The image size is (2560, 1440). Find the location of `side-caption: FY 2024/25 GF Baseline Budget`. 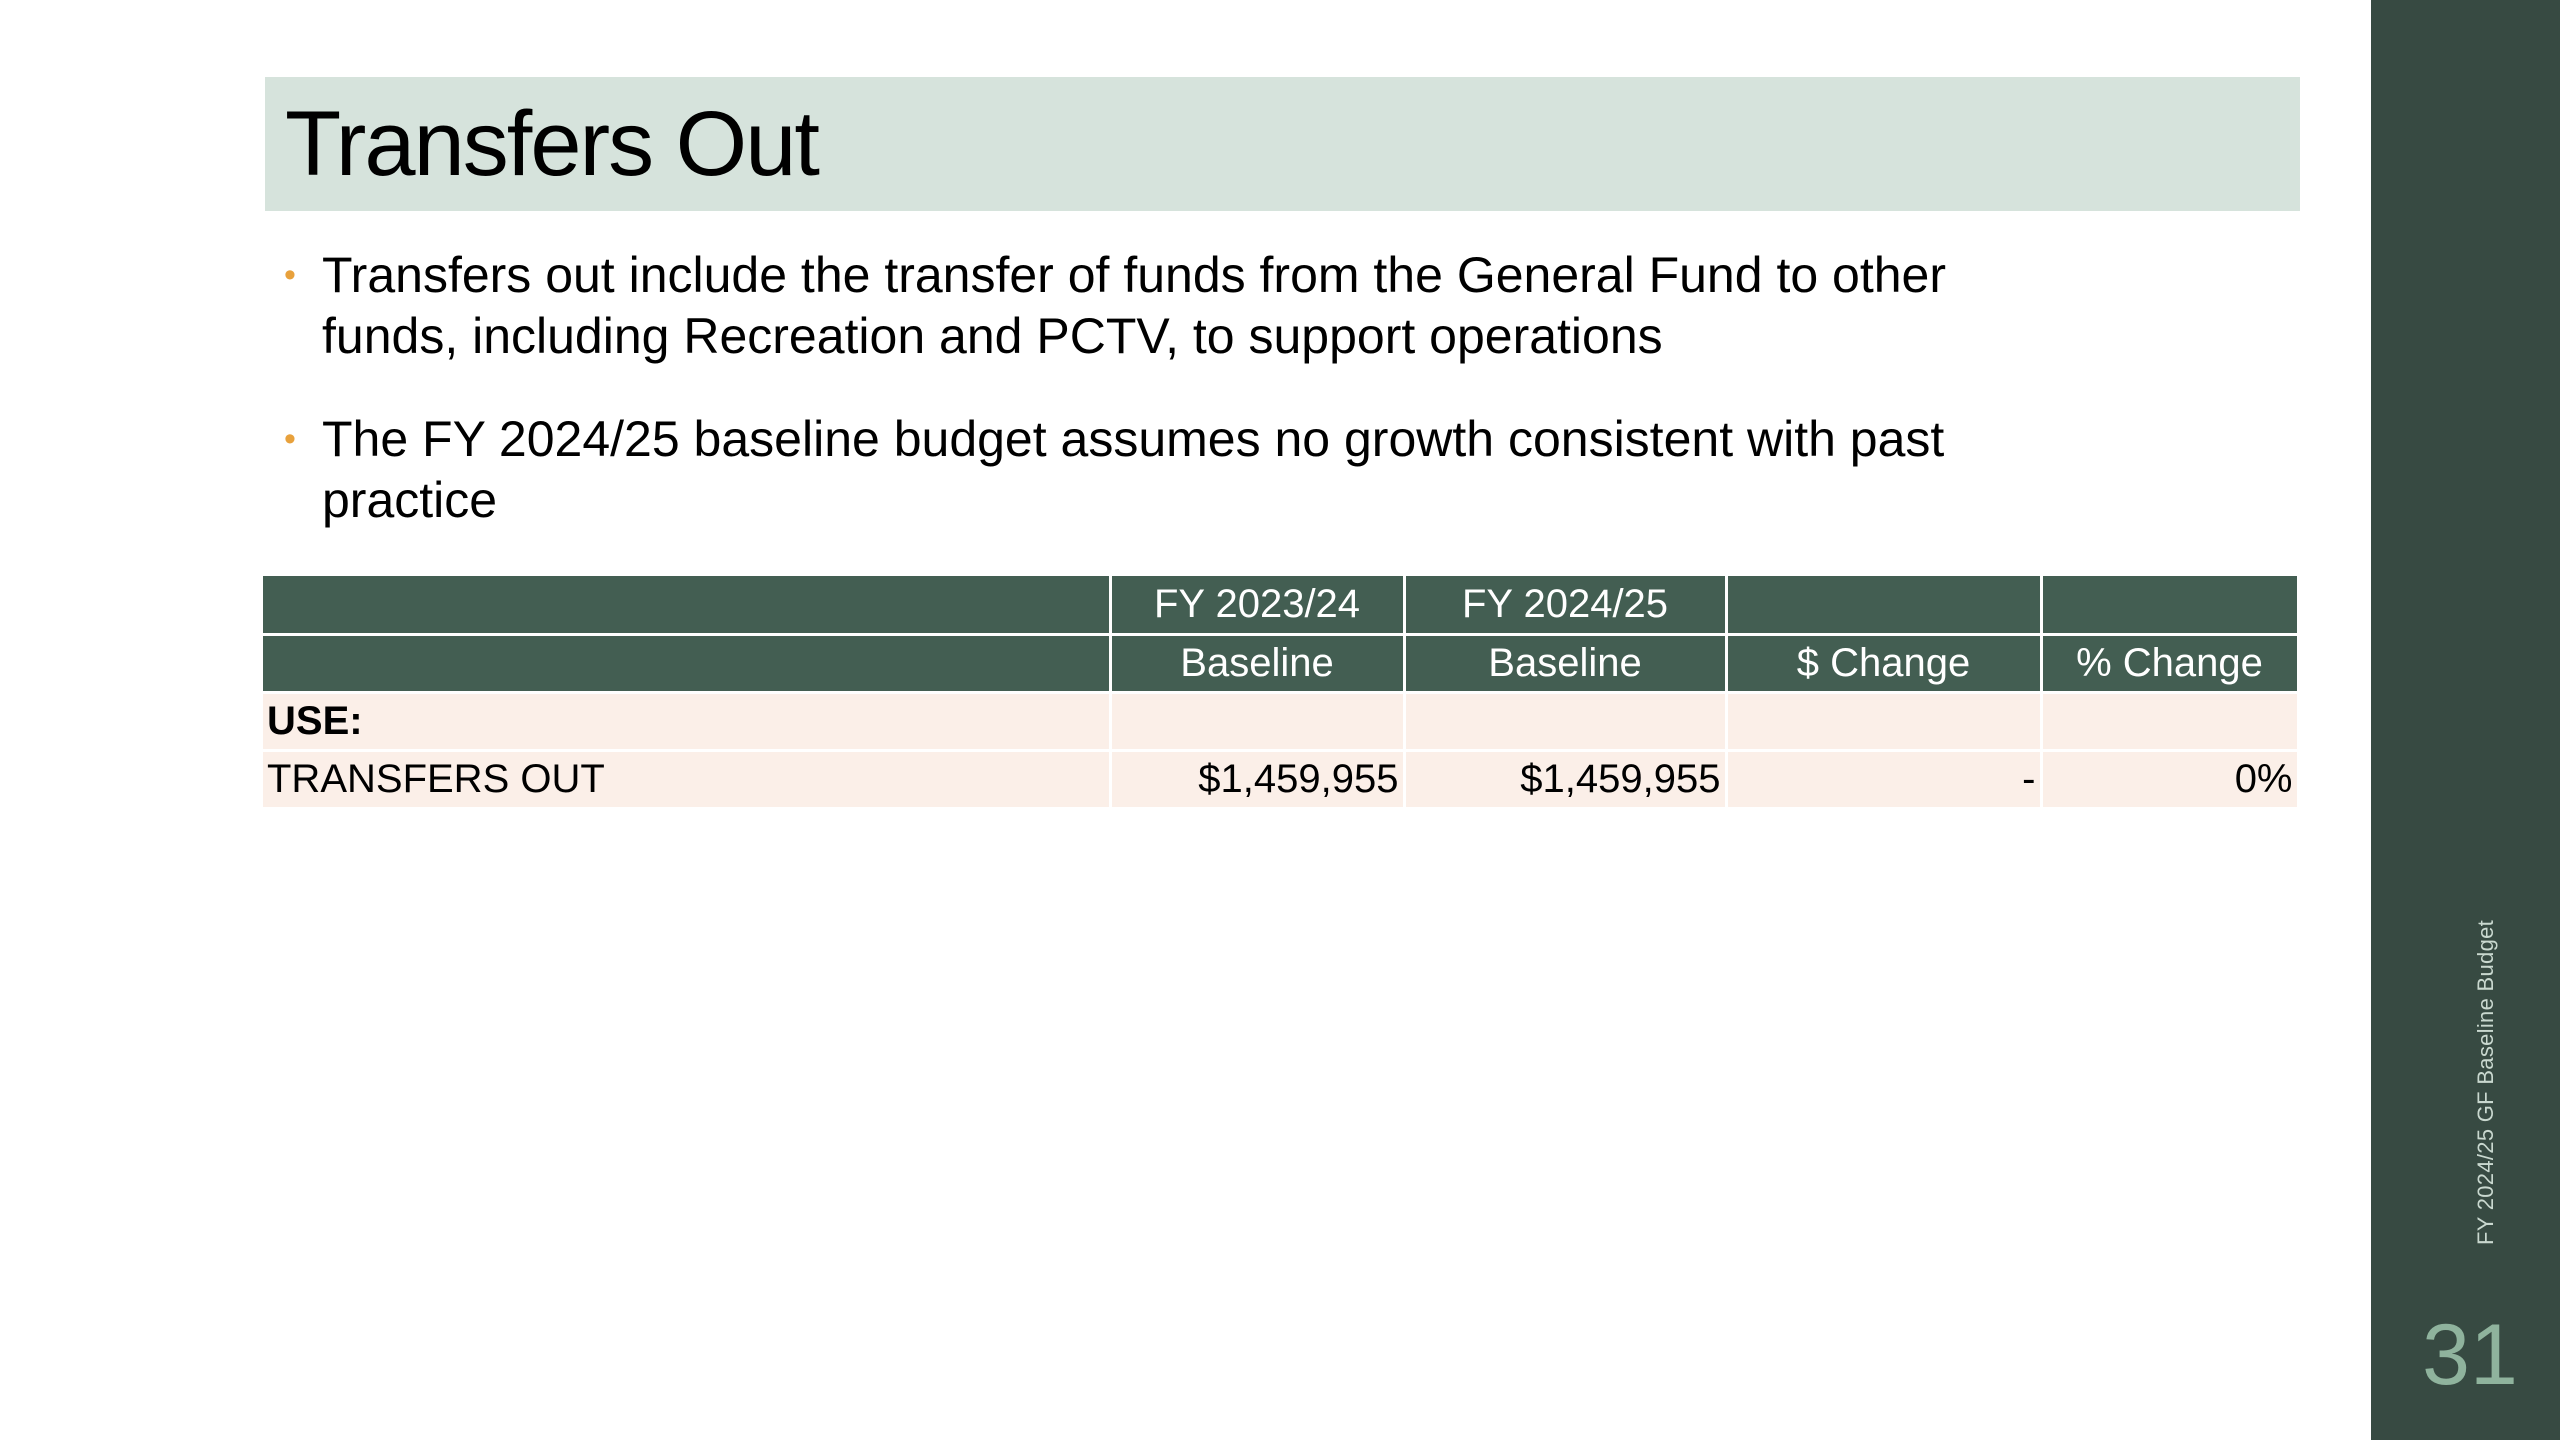

side-caption: FY 2024/25 GF Baseline Budget is located at coordinates (2485, 1082).